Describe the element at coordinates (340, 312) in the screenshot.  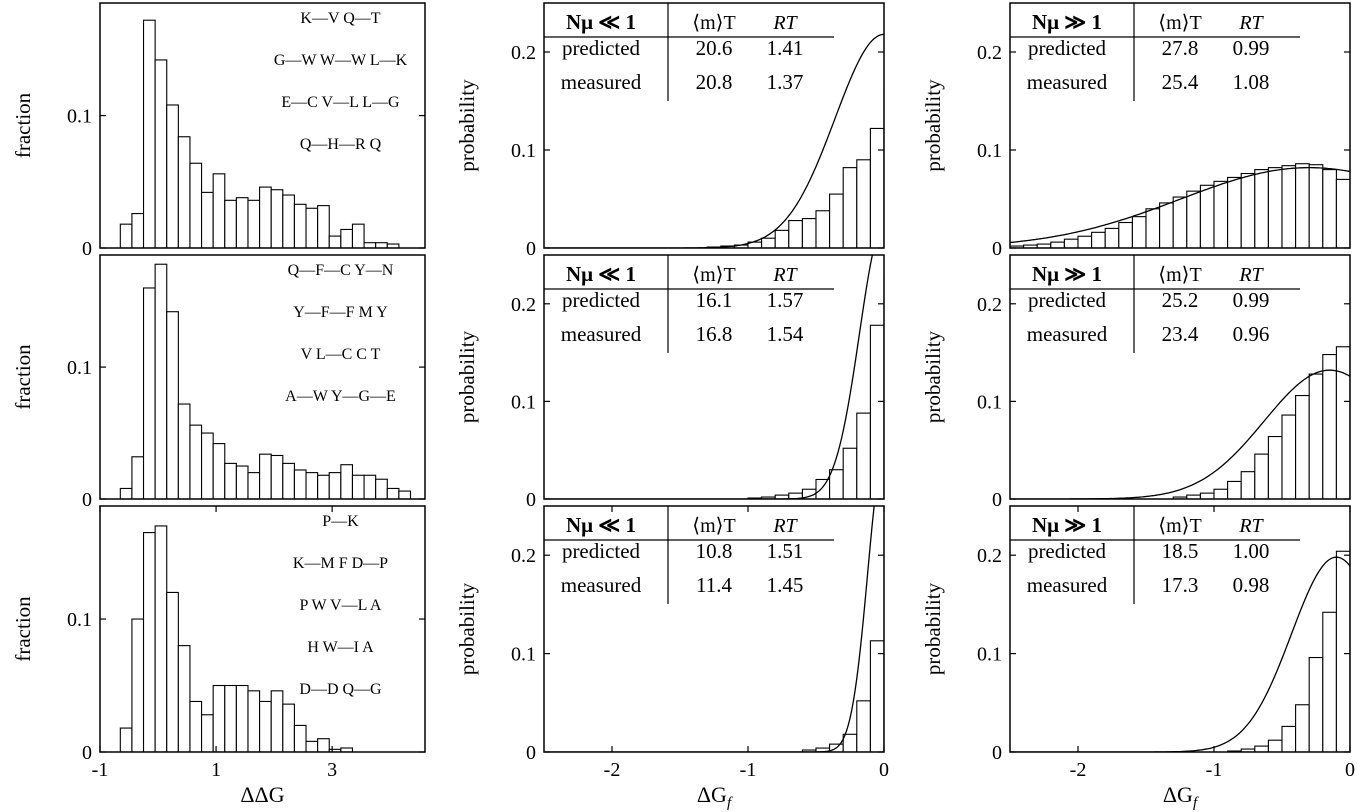
I see `sequence-row: Y—F—F M Y` at that location.